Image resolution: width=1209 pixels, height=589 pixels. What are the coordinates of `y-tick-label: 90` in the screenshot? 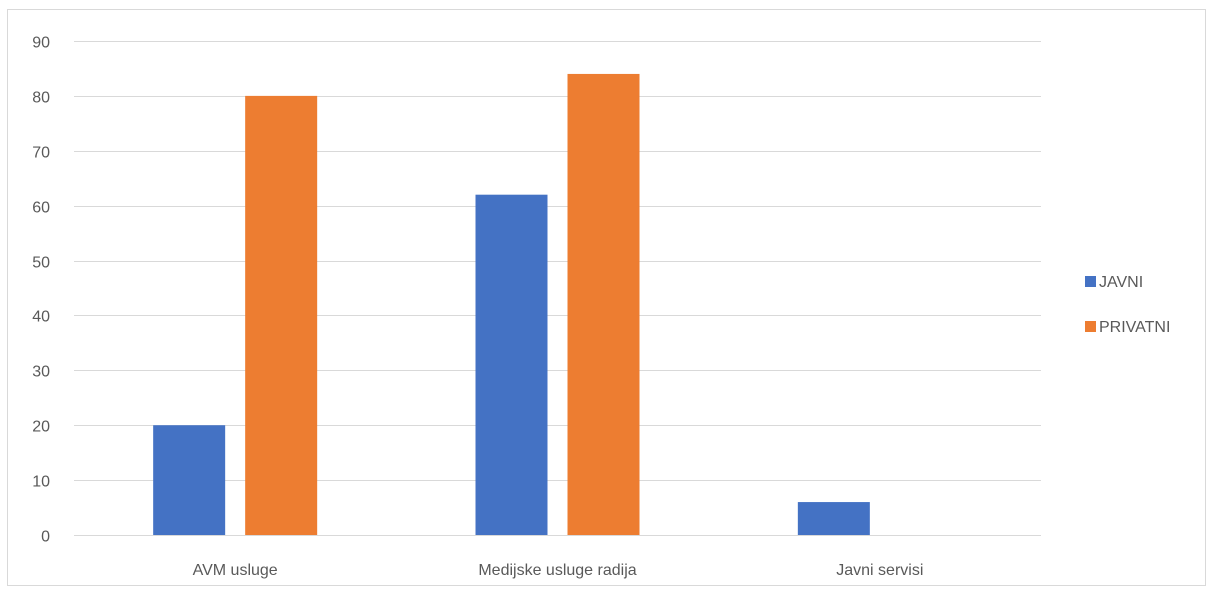 It's located at (41, 43).